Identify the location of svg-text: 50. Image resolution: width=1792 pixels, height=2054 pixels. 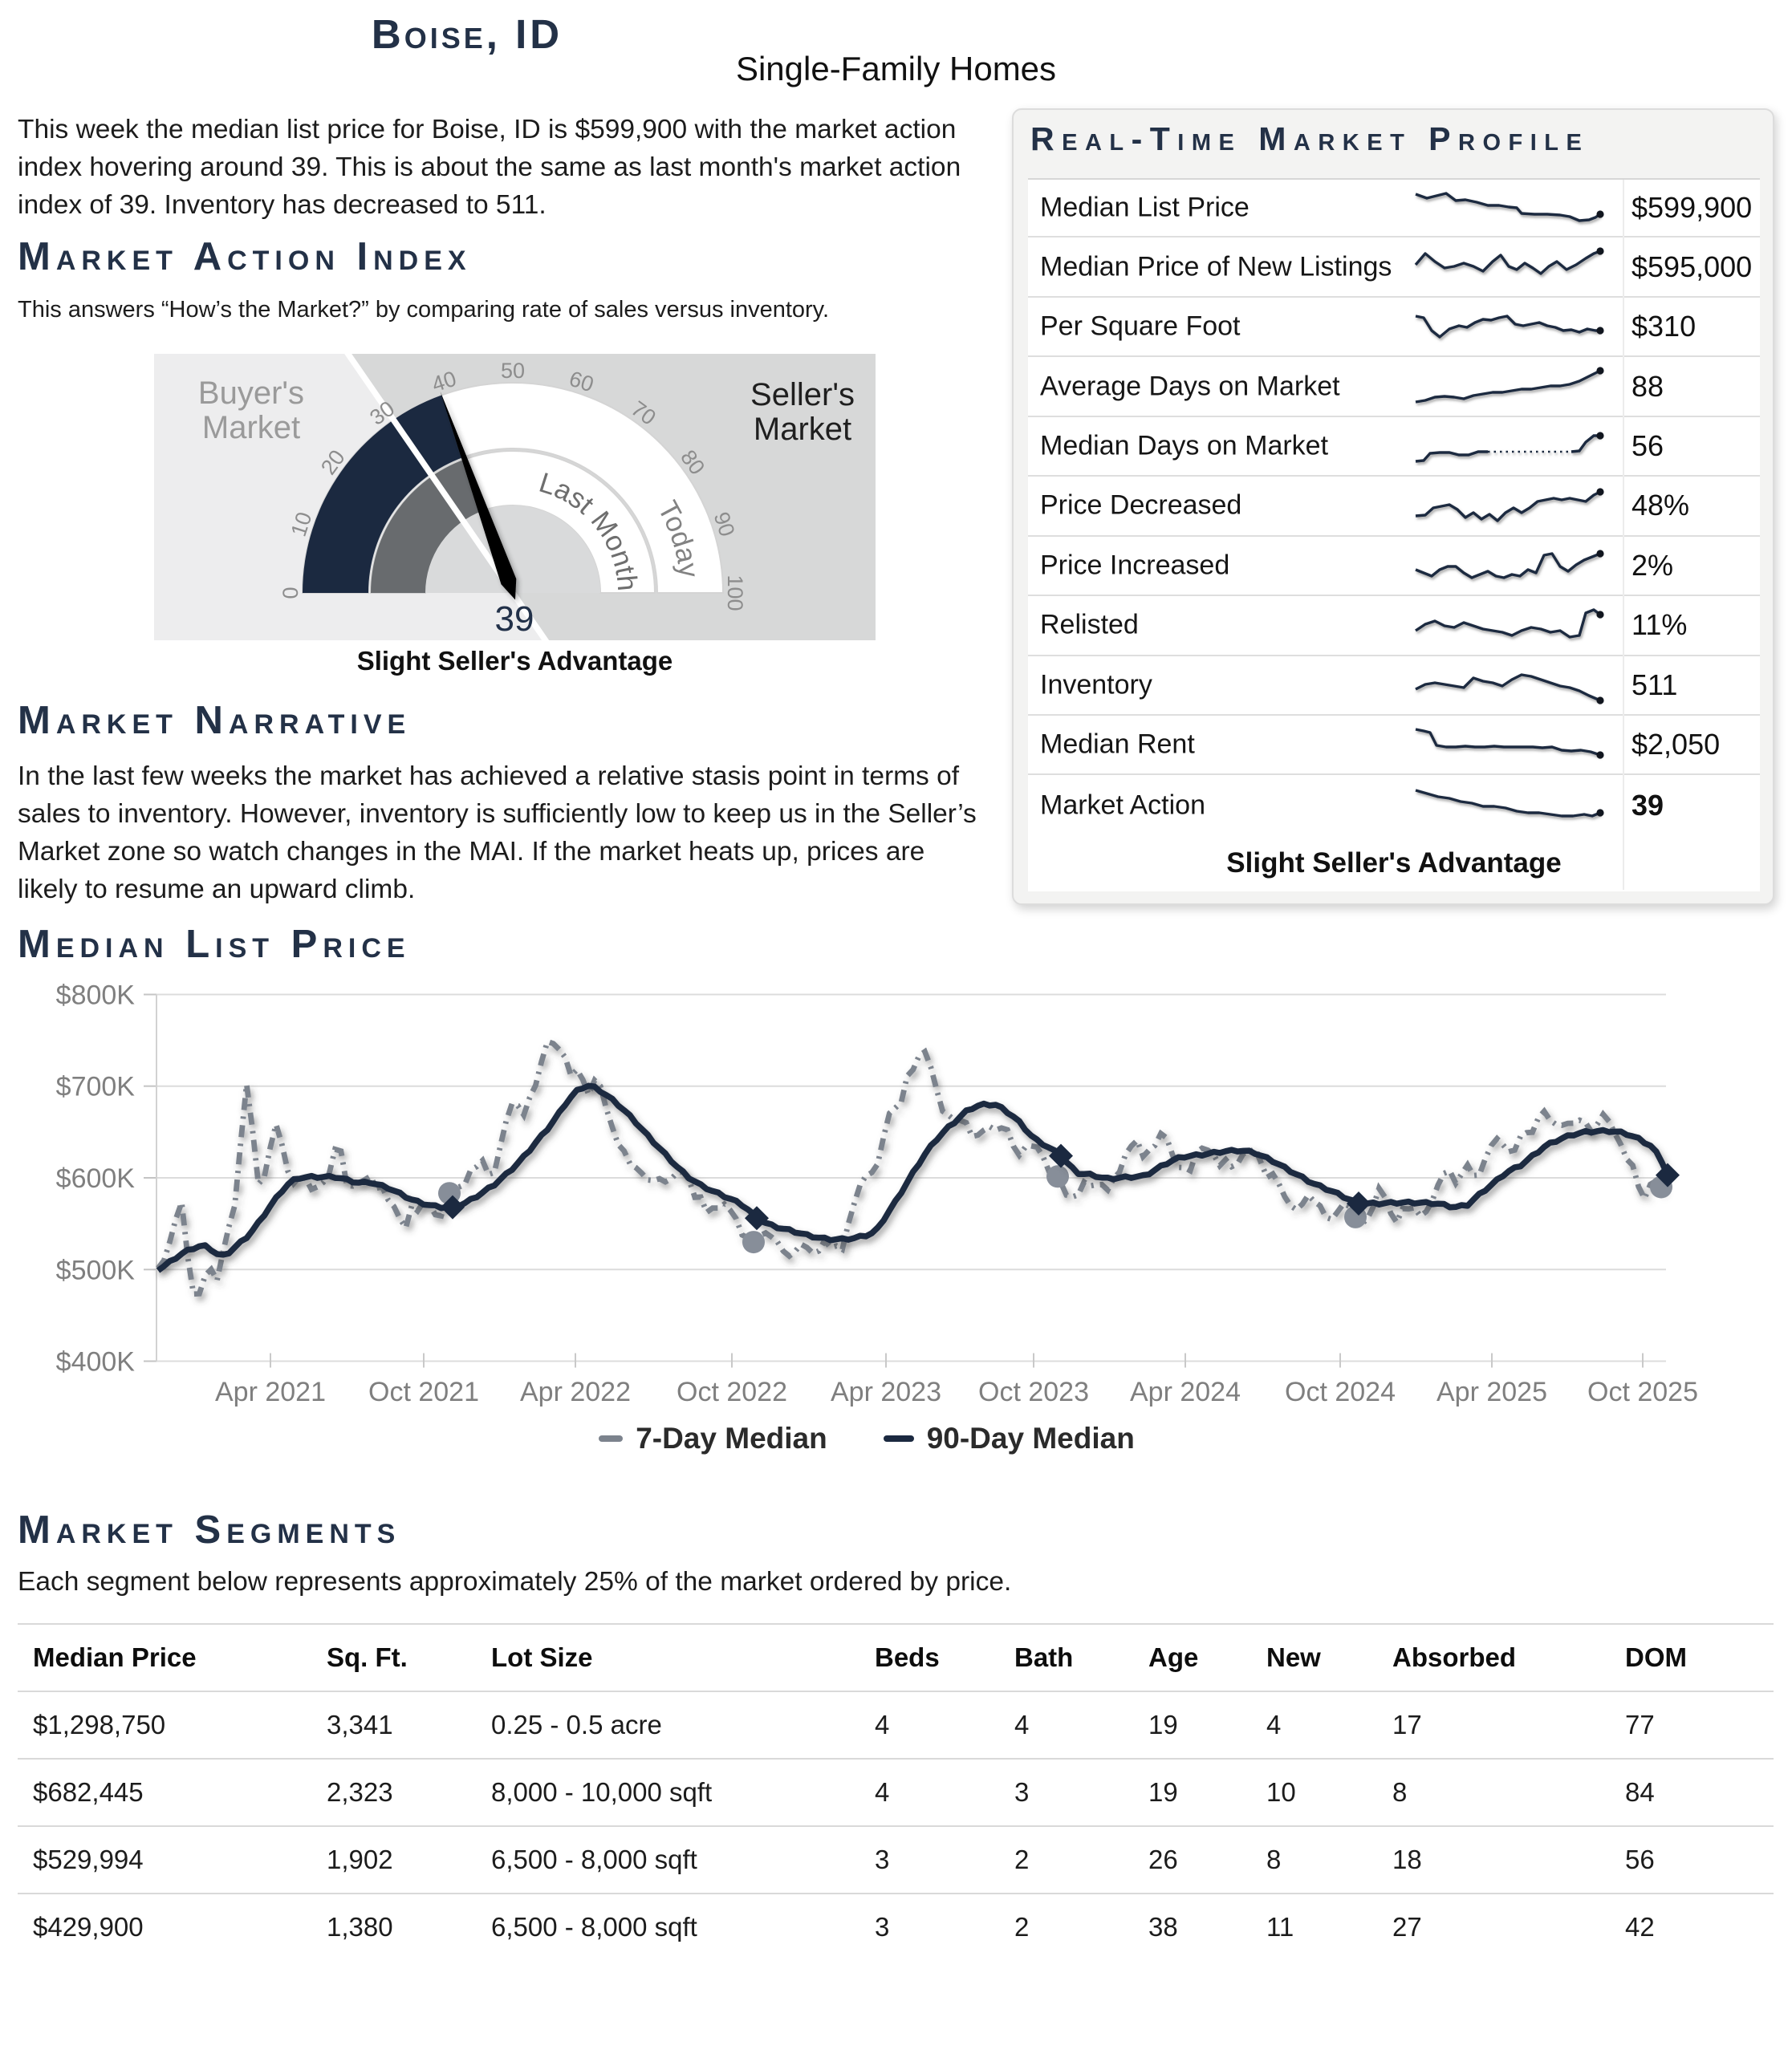
(513, 371).